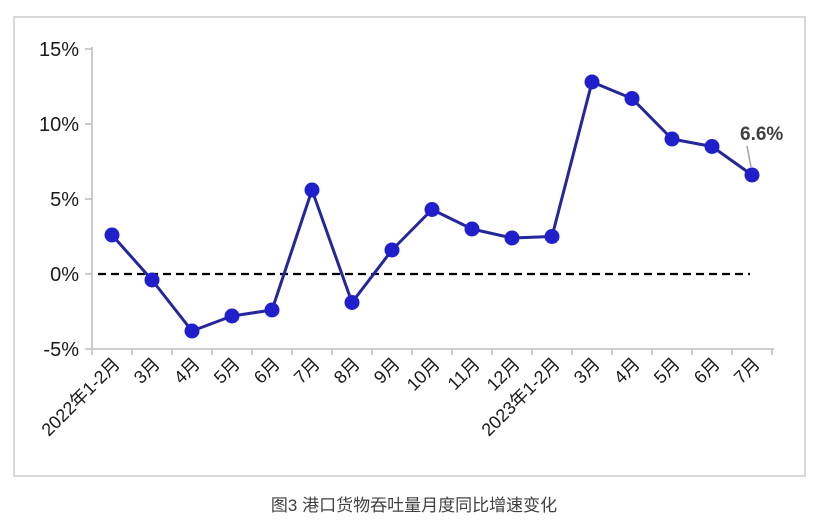  I want to click on x-tick-label: 10月, so click(423, 374).